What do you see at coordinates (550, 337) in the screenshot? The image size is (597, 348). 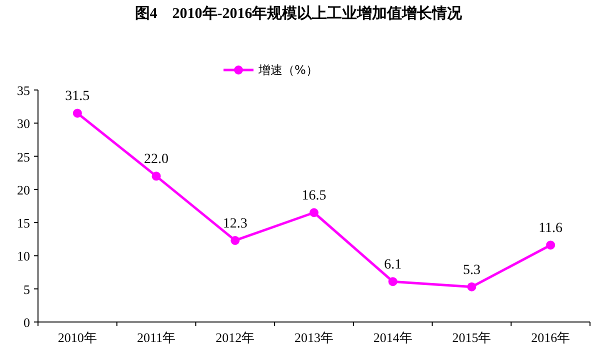 I see `x-tick-label: 2016年` at bounding box center [550, 337].